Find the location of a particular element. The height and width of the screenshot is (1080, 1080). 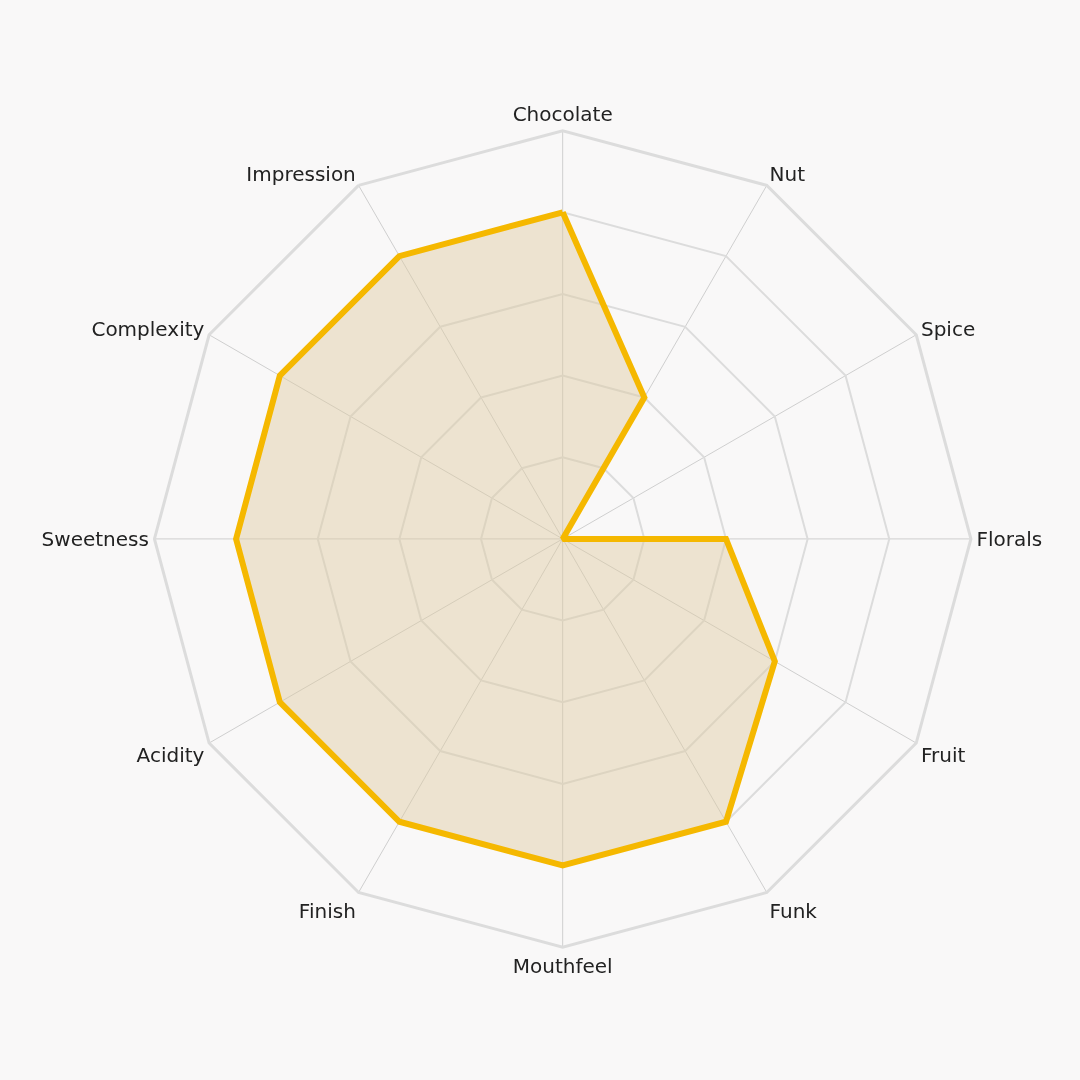

spoke-label: Florals is located at coordinates (1009, 538).